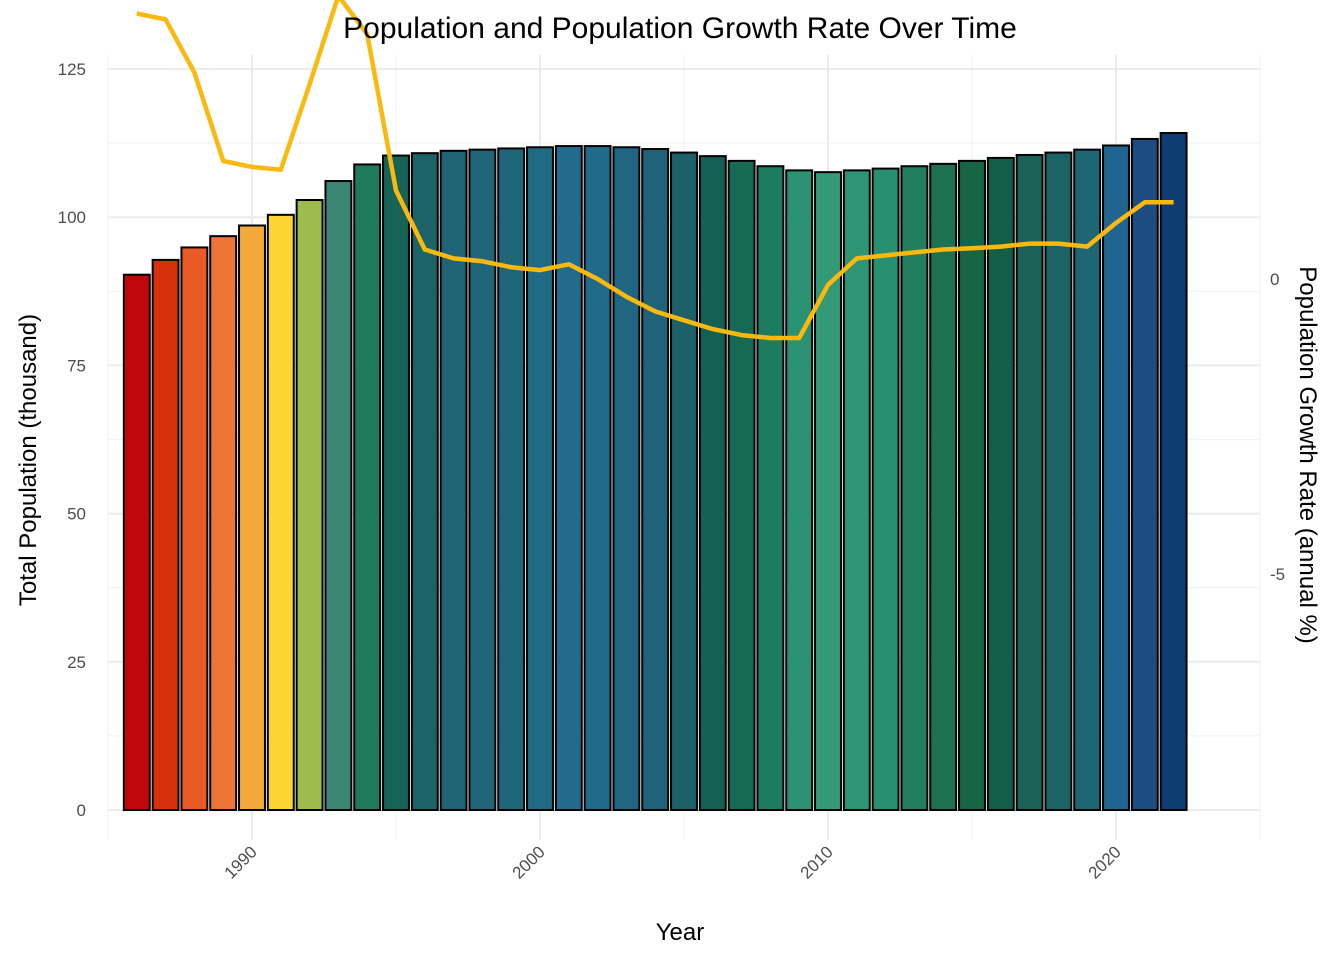 This screenshot has width=1344, height=960. I want to click on bar-2021, so click(1144, 474).